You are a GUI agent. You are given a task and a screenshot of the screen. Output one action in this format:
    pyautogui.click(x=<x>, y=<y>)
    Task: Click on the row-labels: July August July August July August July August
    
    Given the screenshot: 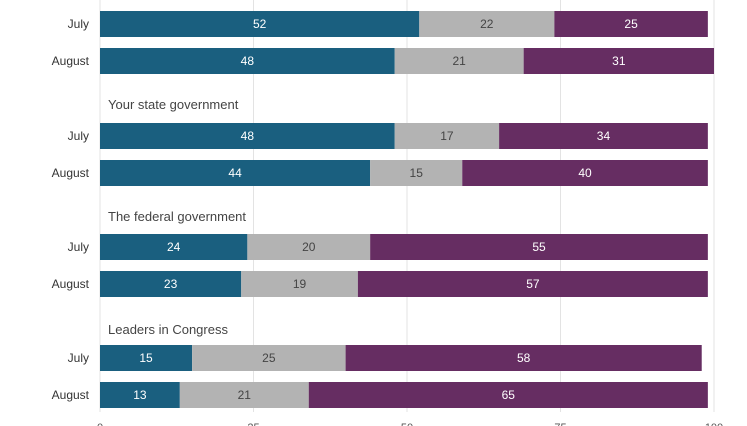 What is the action you would take?
    pyautogui.click(x=71, y=209)
    